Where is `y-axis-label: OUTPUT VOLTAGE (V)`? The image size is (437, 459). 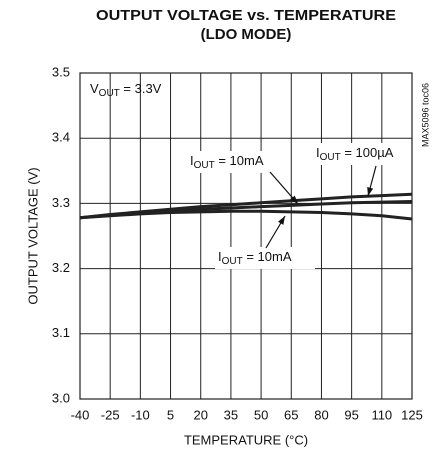
y-axis-label: OUTPUT VOLTAGE (V) is located at coordinates (32, 235).